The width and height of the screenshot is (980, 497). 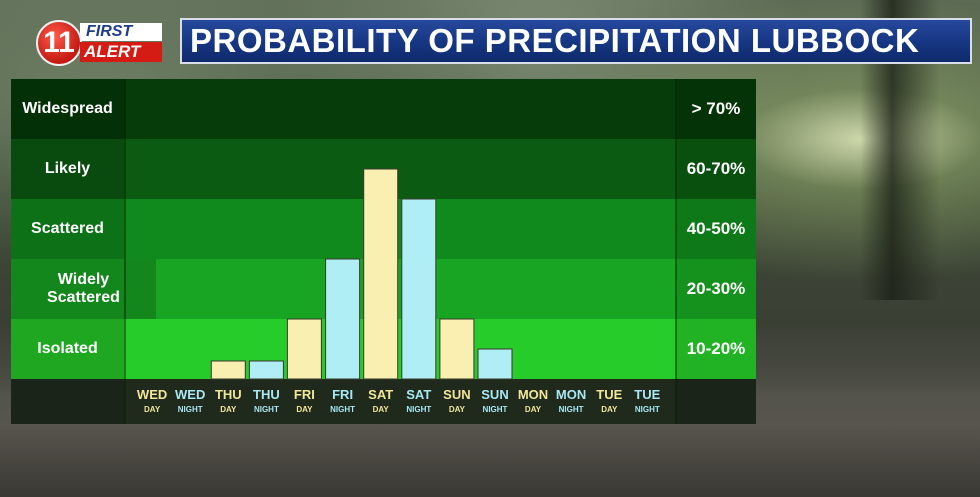 I want to click on logo-alert-text: ALERT, so click(x=121, y=52).